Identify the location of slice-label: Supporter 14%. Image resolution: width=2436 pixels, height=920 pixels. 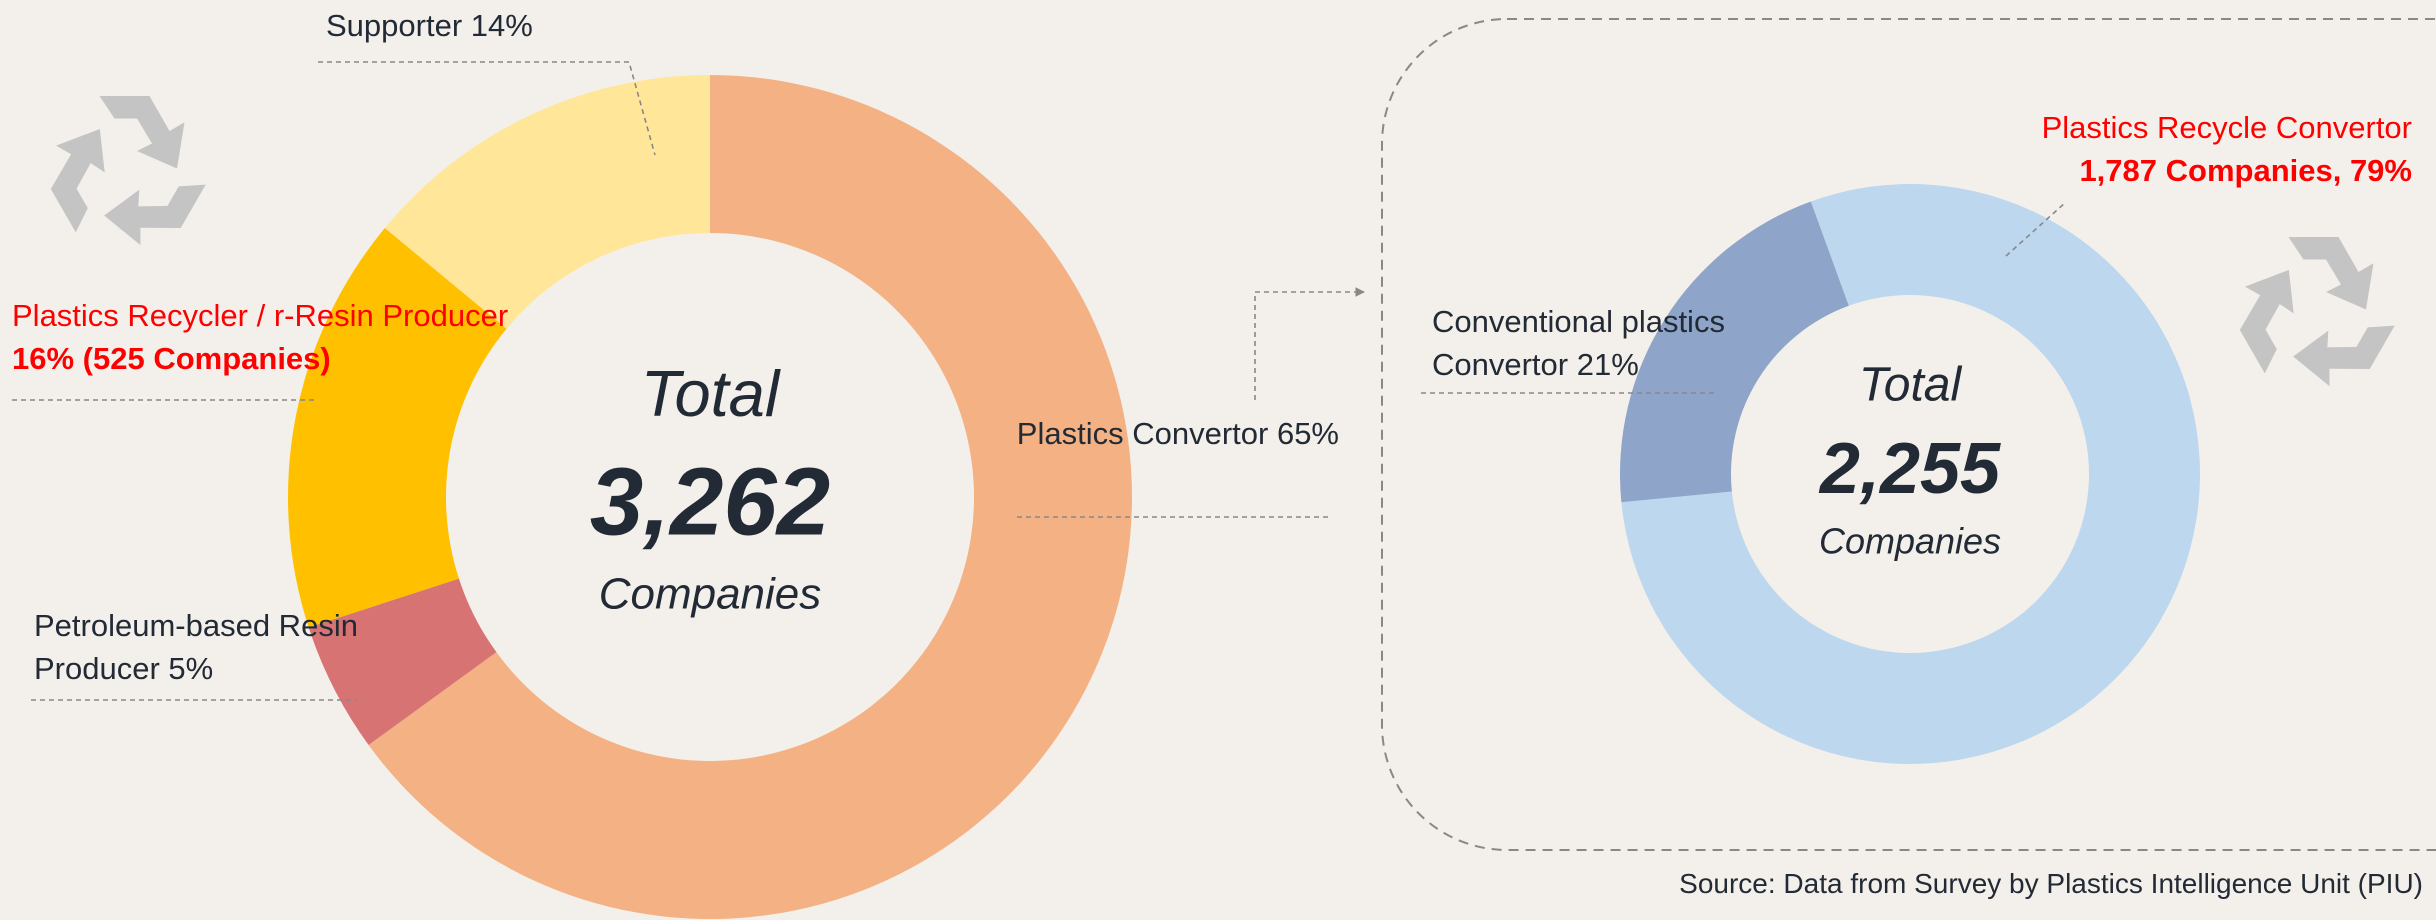
(526, 25).